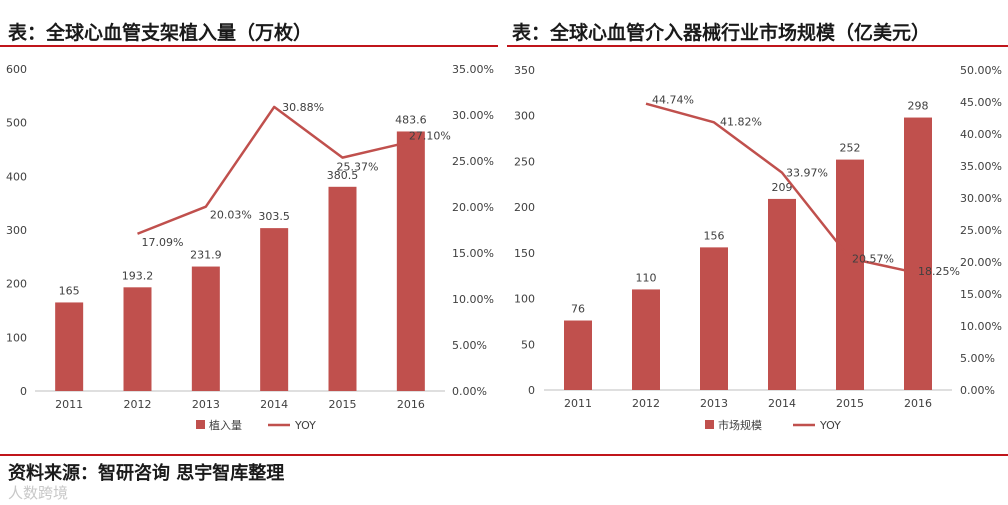 The width and height of the screenshot is (1008, 505). What do you see at coordinates (981, 134) in the screenshot?
I see `right-y2-tick-label: 40.00%` at bounding box center [981, 134].